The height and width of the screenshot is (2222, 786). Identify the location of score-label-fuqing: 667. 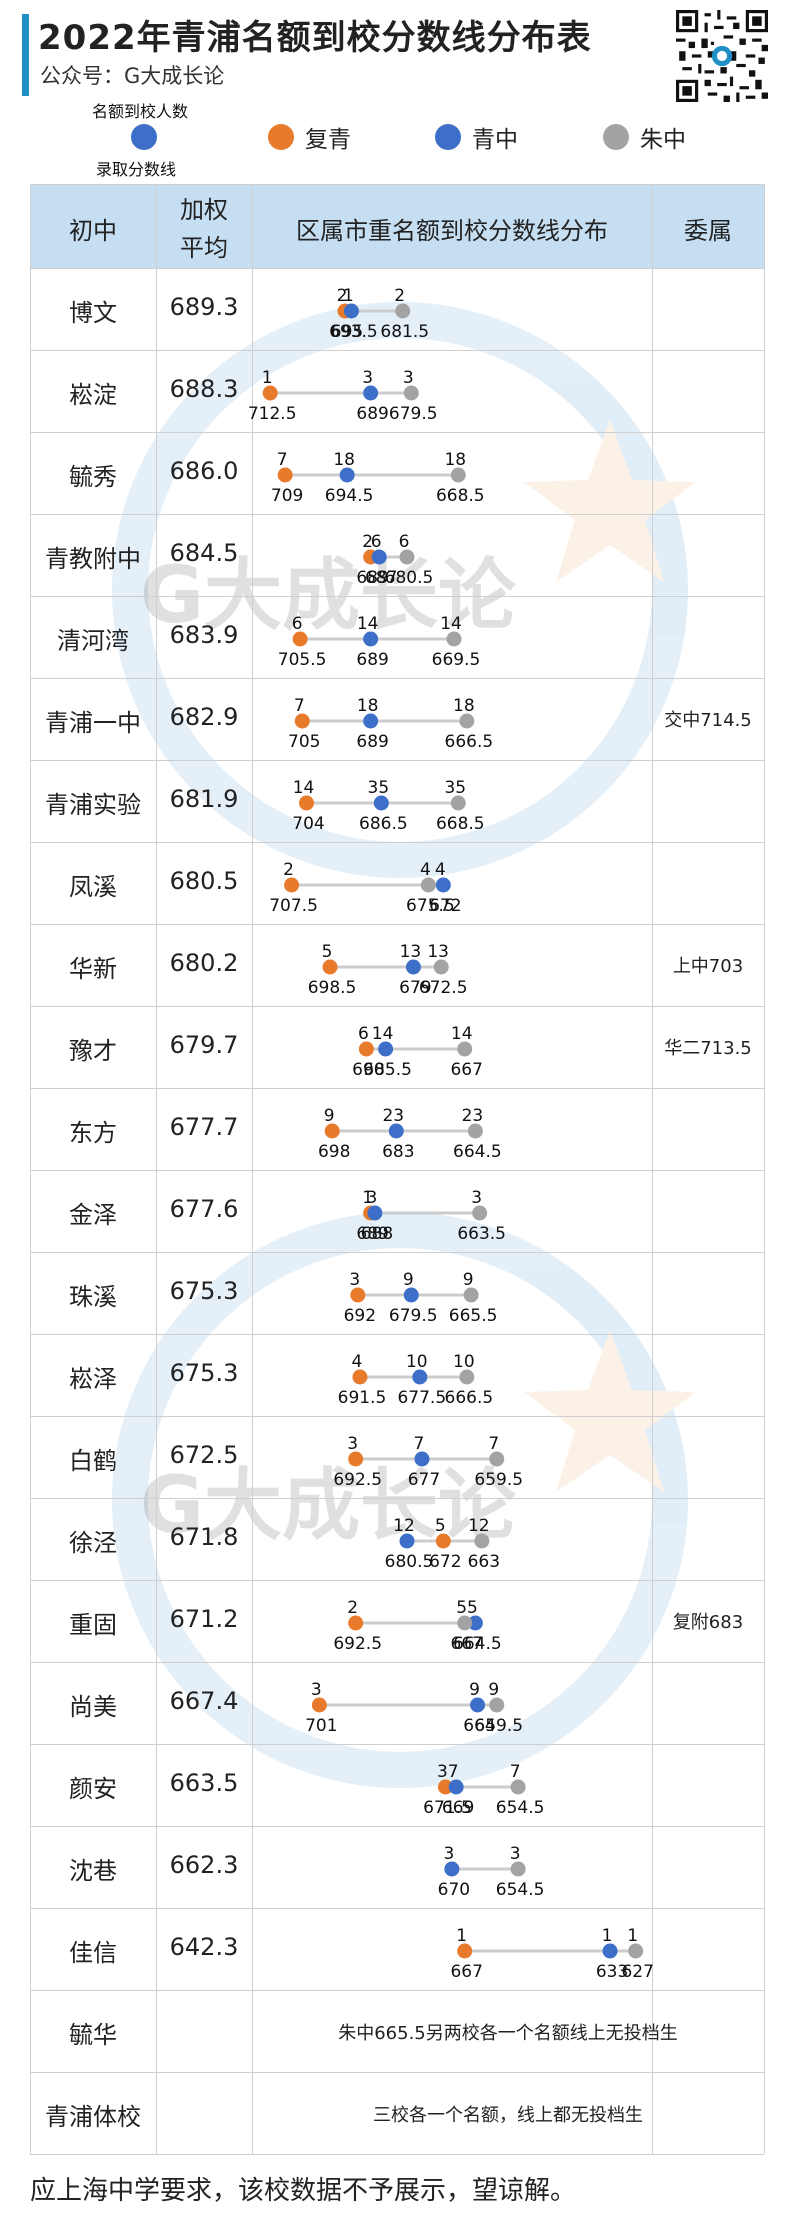
(466, 1972).